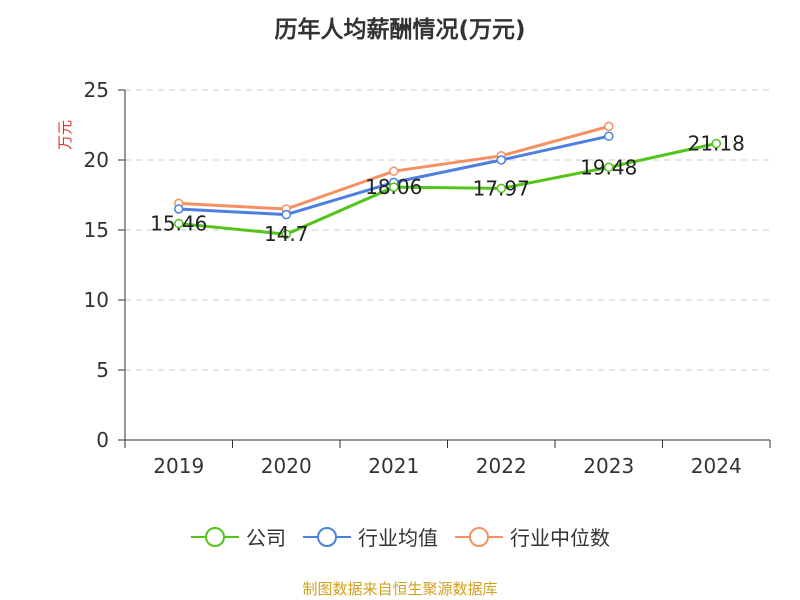 This screenshot has width=800, height=600. What do you see at coordinates (65, 135) in the screenshot?
I see `y-axis-label: 万元` at bounding box center [65, 135].